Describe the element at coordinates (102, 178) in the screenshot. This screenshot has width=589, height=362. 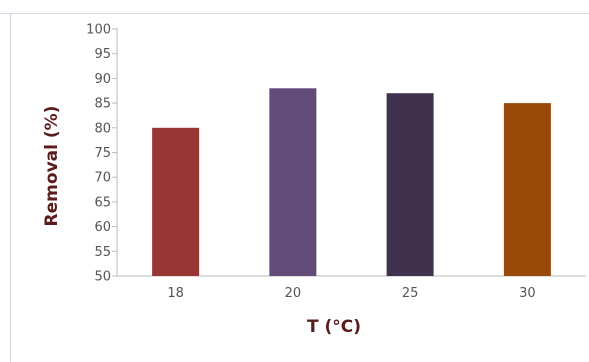
I see `y-tick-label: 70` at that location.